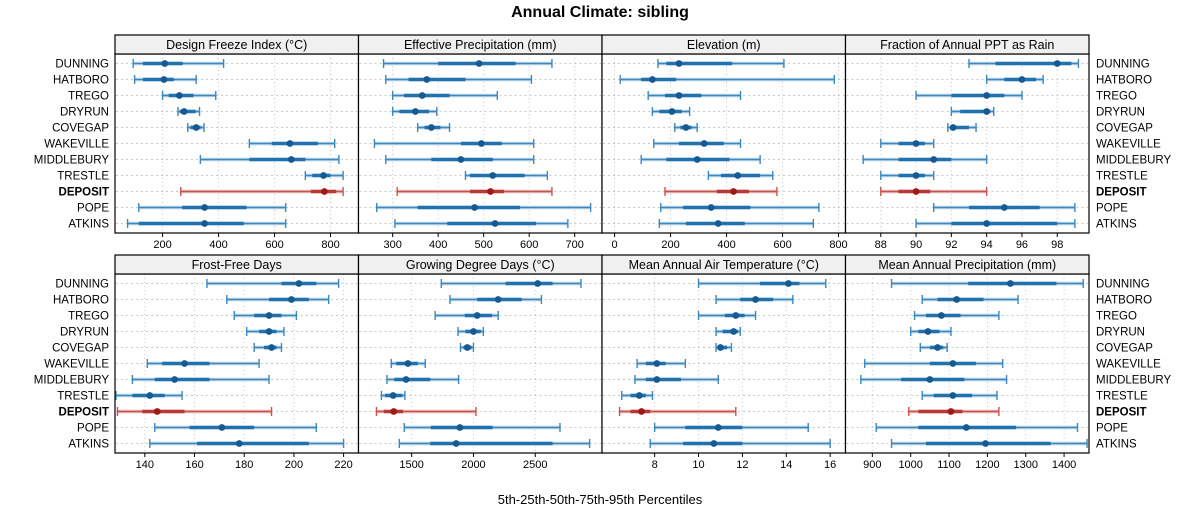  Describe the element at coordinates (698, 465) in the screenshot. I see `axis-tick-label: 10` at that location.